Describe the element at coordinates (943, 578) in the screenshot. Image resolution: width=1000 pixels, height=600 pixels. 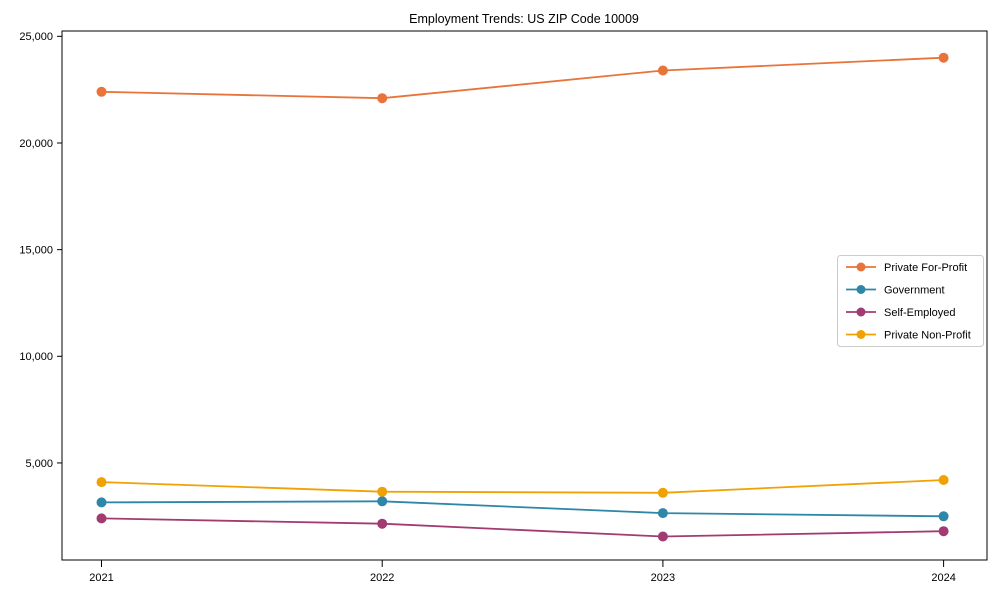
I see `x-axis-tick-label: 2024` at that location.